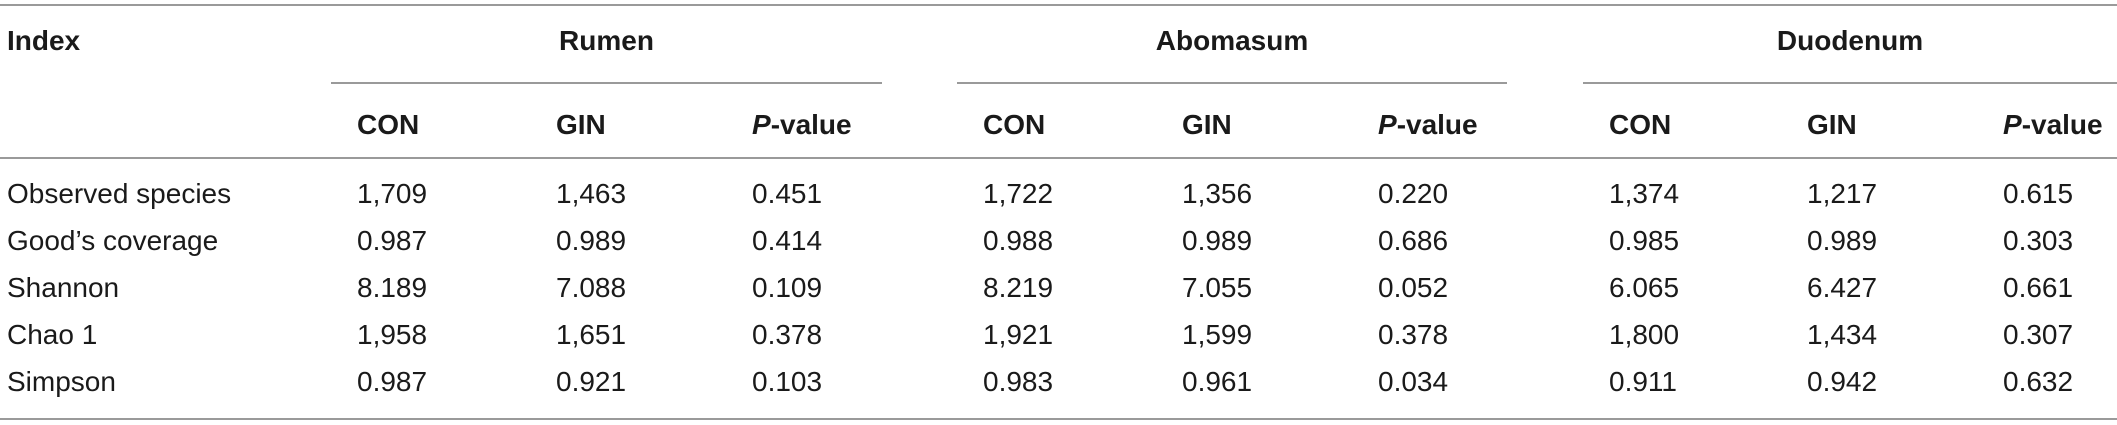 The height and width of the screenshot is (425, 2117). I want to click on table-cell: 1,217, so click(1842, 193).